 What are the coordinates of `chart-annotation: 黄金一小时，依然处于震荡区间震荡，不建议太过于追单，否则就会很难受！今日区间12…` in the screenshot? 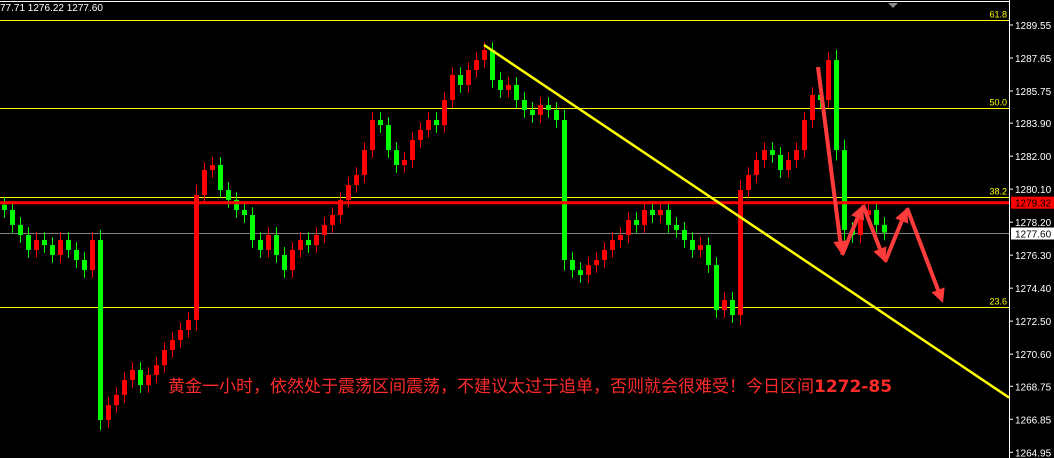 It's located at (530, 384).